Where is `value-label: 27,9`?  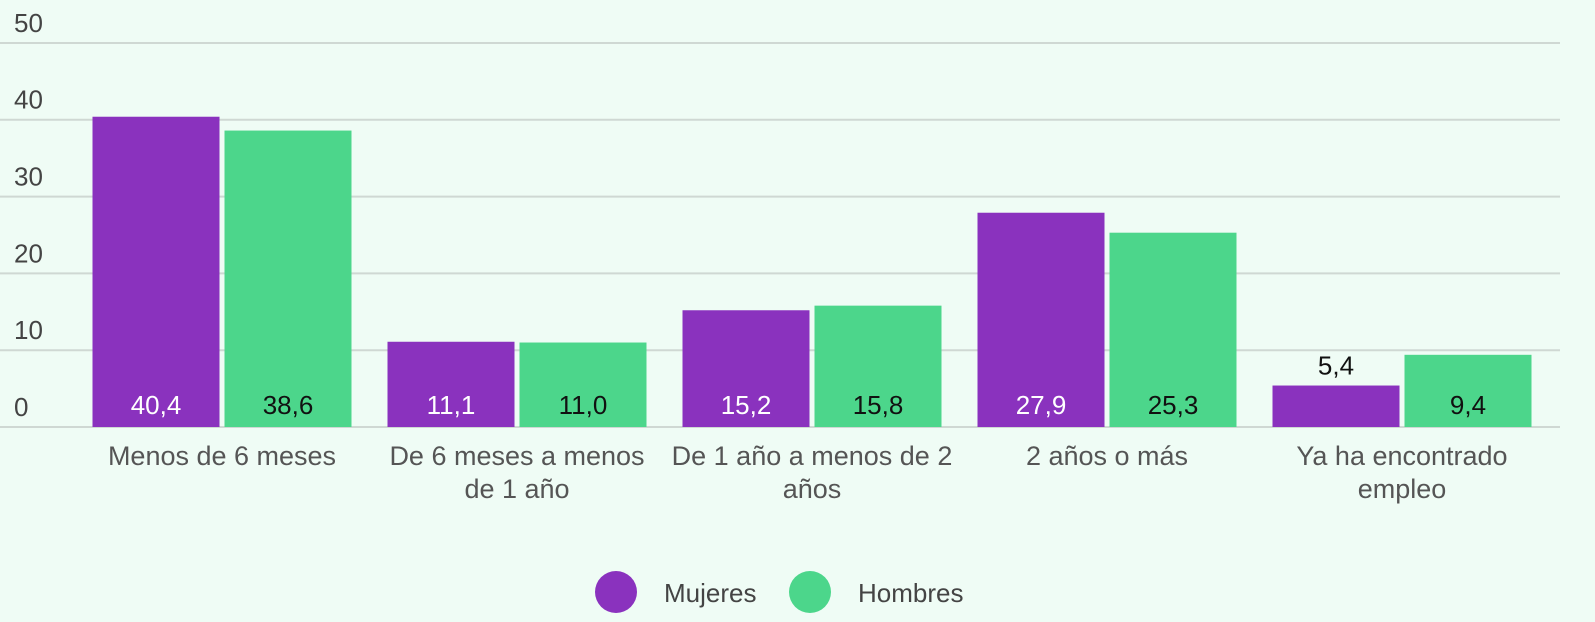
value-label: 27,9 is located at coordinates (1041, 405).